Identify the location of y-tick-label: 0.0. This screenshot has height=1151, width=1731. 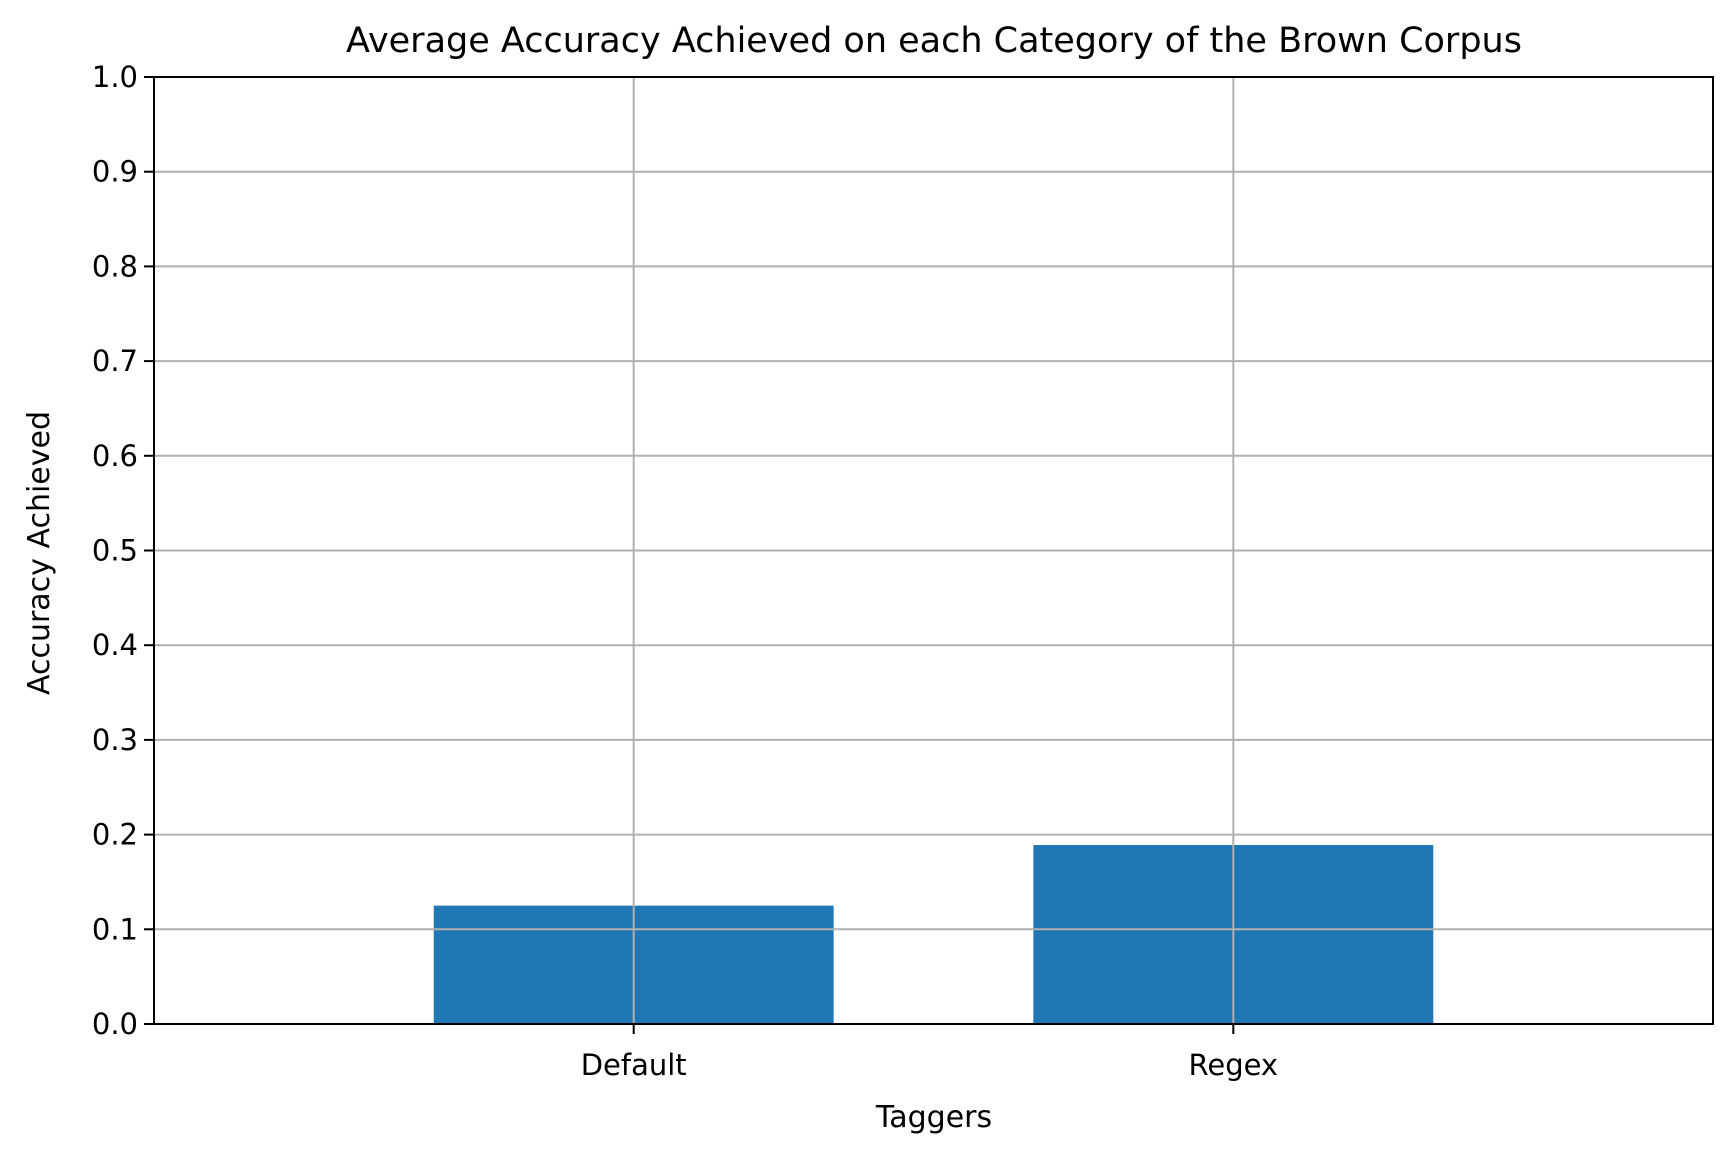
(115, 1024).